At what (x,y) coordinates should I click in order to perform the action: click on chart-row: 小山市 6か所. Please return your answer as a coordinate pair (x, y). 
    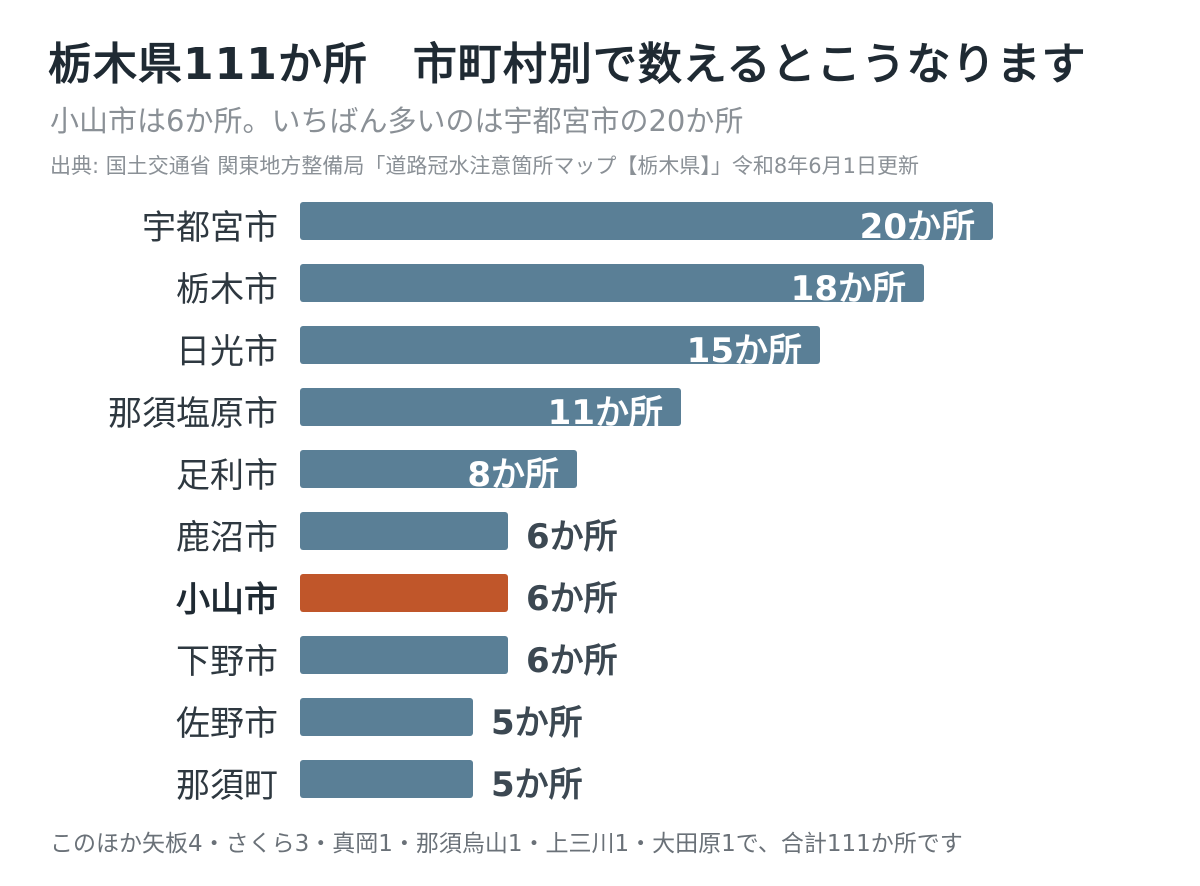
    Looking at the image, I should click on (600, 593).